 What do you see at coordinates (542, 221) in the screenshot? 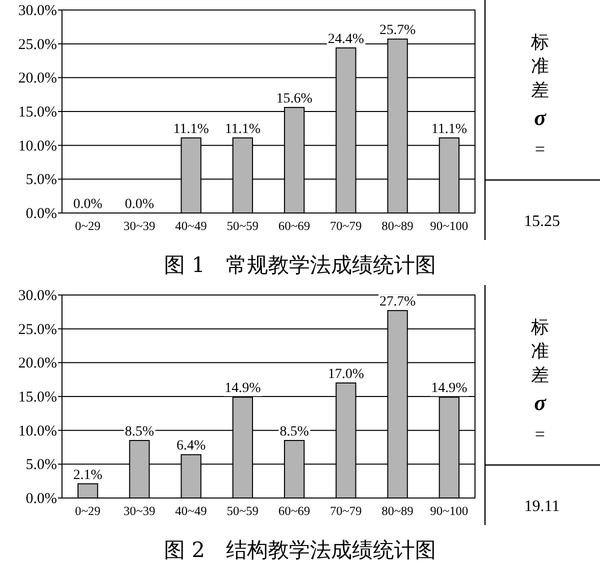
I see `text: 15.25` at bounding box center [542, 221].